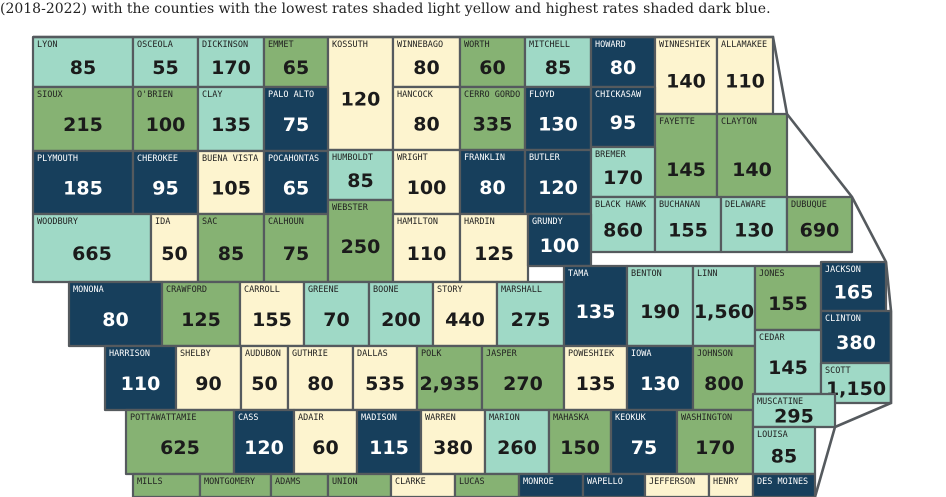 The height and width of the screenshot is (497, 946). I want to click on county-name: DUBUQUE, so click(809, 205).